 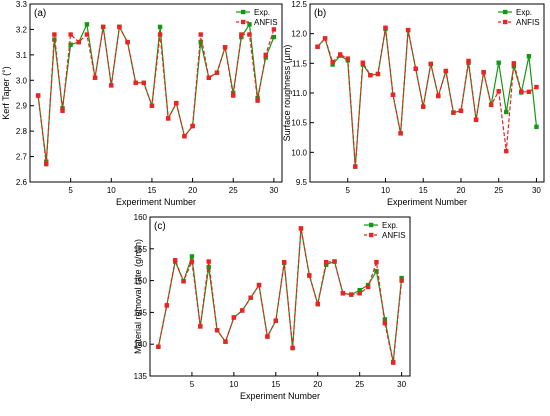 I want to click on y-tick-label: 3.3, so click(x=22, y=4).